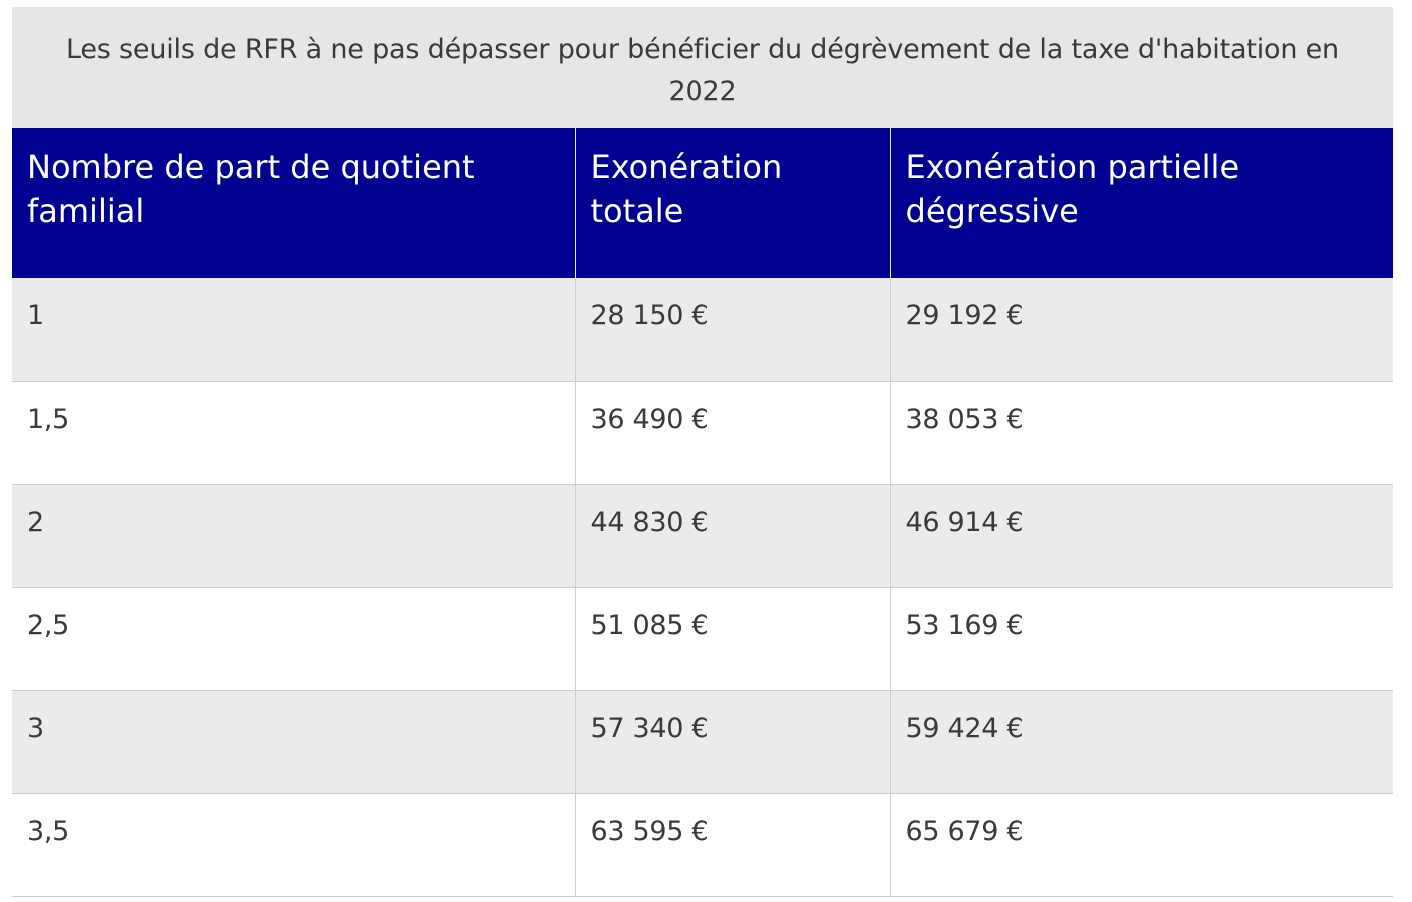 This screenshot has width=1412, height=902. I want to click on cell-partial-exemption: 59 424 €, so click(1141, 742).